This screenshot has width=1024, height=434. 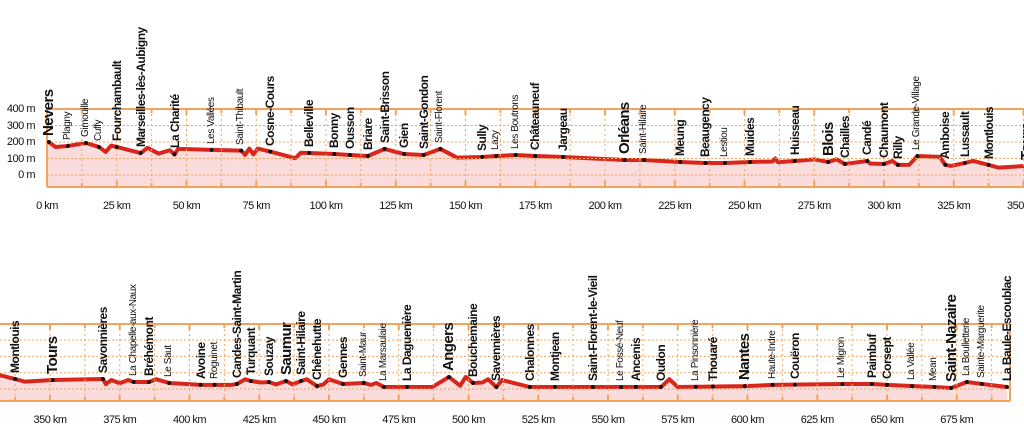 I want to click on place-label: Nevers, so click(x=49, y=112).